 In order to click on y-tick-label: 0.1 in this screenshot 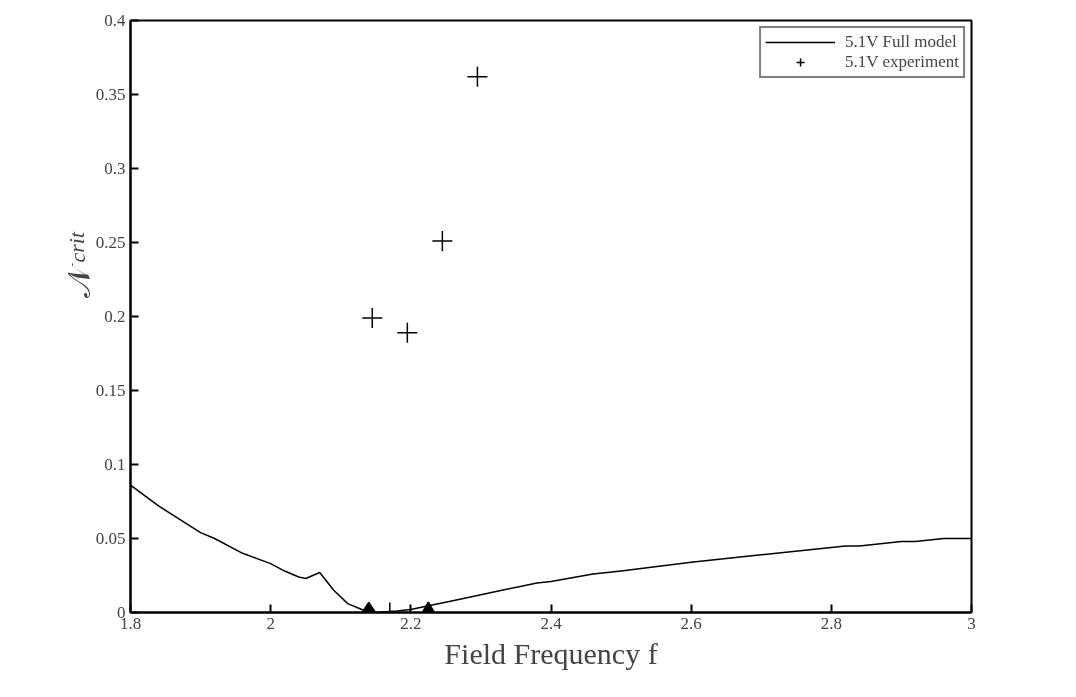, I will do `click(115, 464)`.